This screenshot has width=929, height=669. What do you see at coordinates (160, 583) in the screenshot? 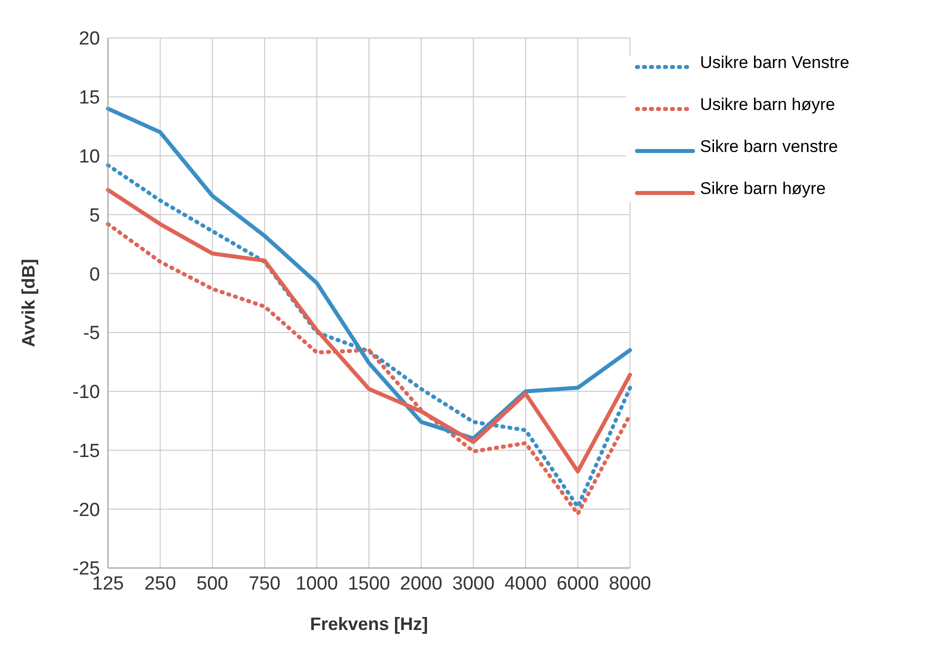
I see `x-tick-label: 250` at bounding box center [160, 583].